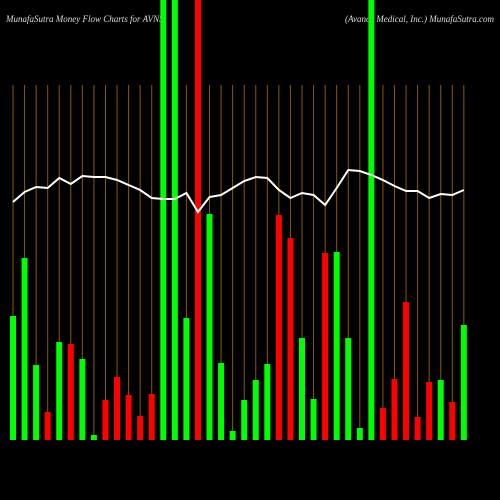 The height and width of the screenshot is (500, 500). Describe the element at coordinates (84, 19) in the screenshot. I see `chart-title: MunafaSutra Money Flow Charts for AVNS` at that location.